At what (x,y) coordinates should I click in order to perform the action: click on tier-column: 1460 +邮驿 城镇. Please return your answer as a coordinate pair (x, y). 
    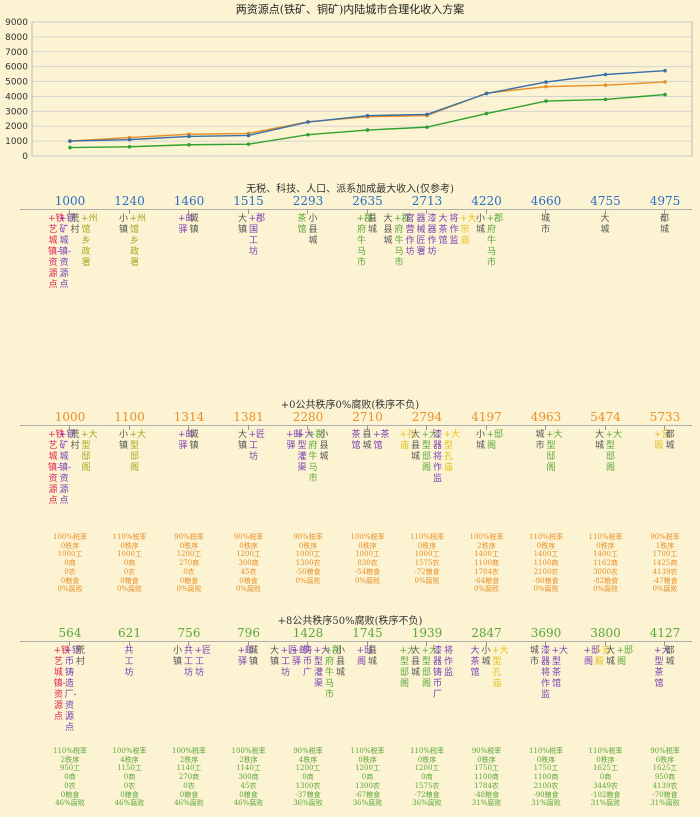
    Looking at the image, I should click on (189, 289).